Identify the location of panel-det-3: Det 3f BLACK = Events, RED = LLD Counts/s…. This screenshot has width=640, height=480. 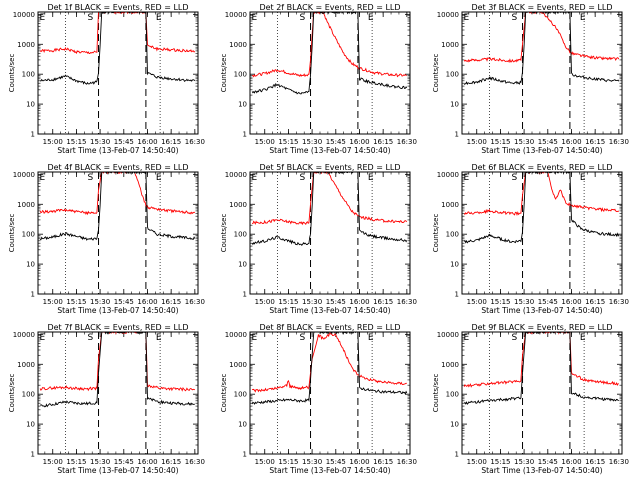
(530, 79).